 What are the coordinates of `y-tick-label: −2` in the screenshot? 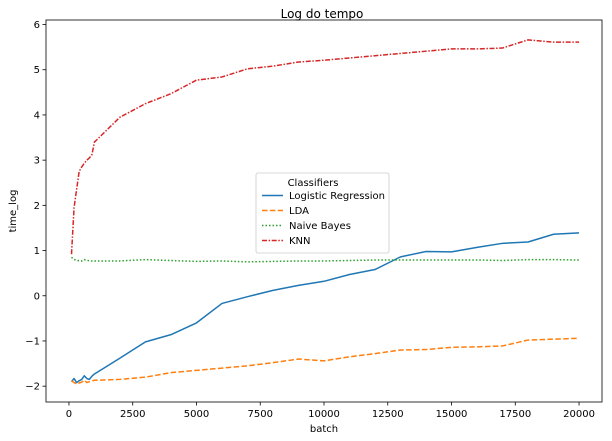 It's located at (32, 387).